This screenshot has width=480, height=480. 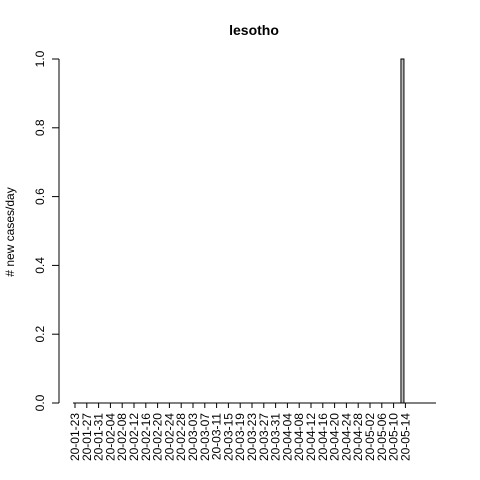 I want to click on y-tick-label: 0.8, so click(x=40, y=127).